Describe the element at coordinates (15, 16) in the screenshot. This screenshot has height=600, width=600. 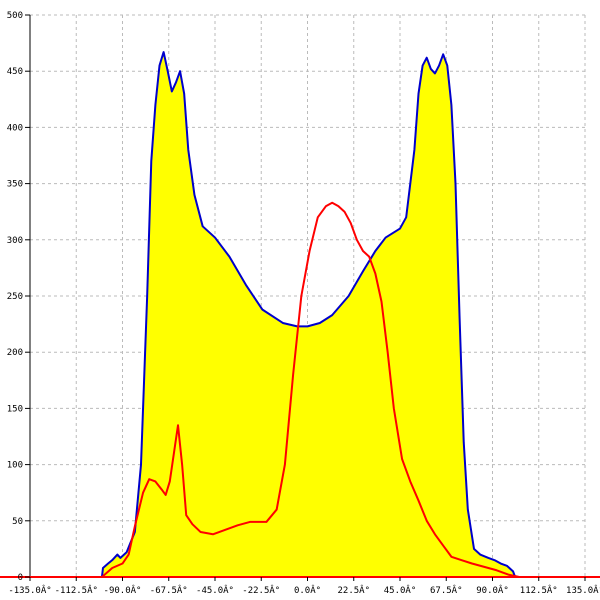
I see `y-tick-label: 500` at that location.